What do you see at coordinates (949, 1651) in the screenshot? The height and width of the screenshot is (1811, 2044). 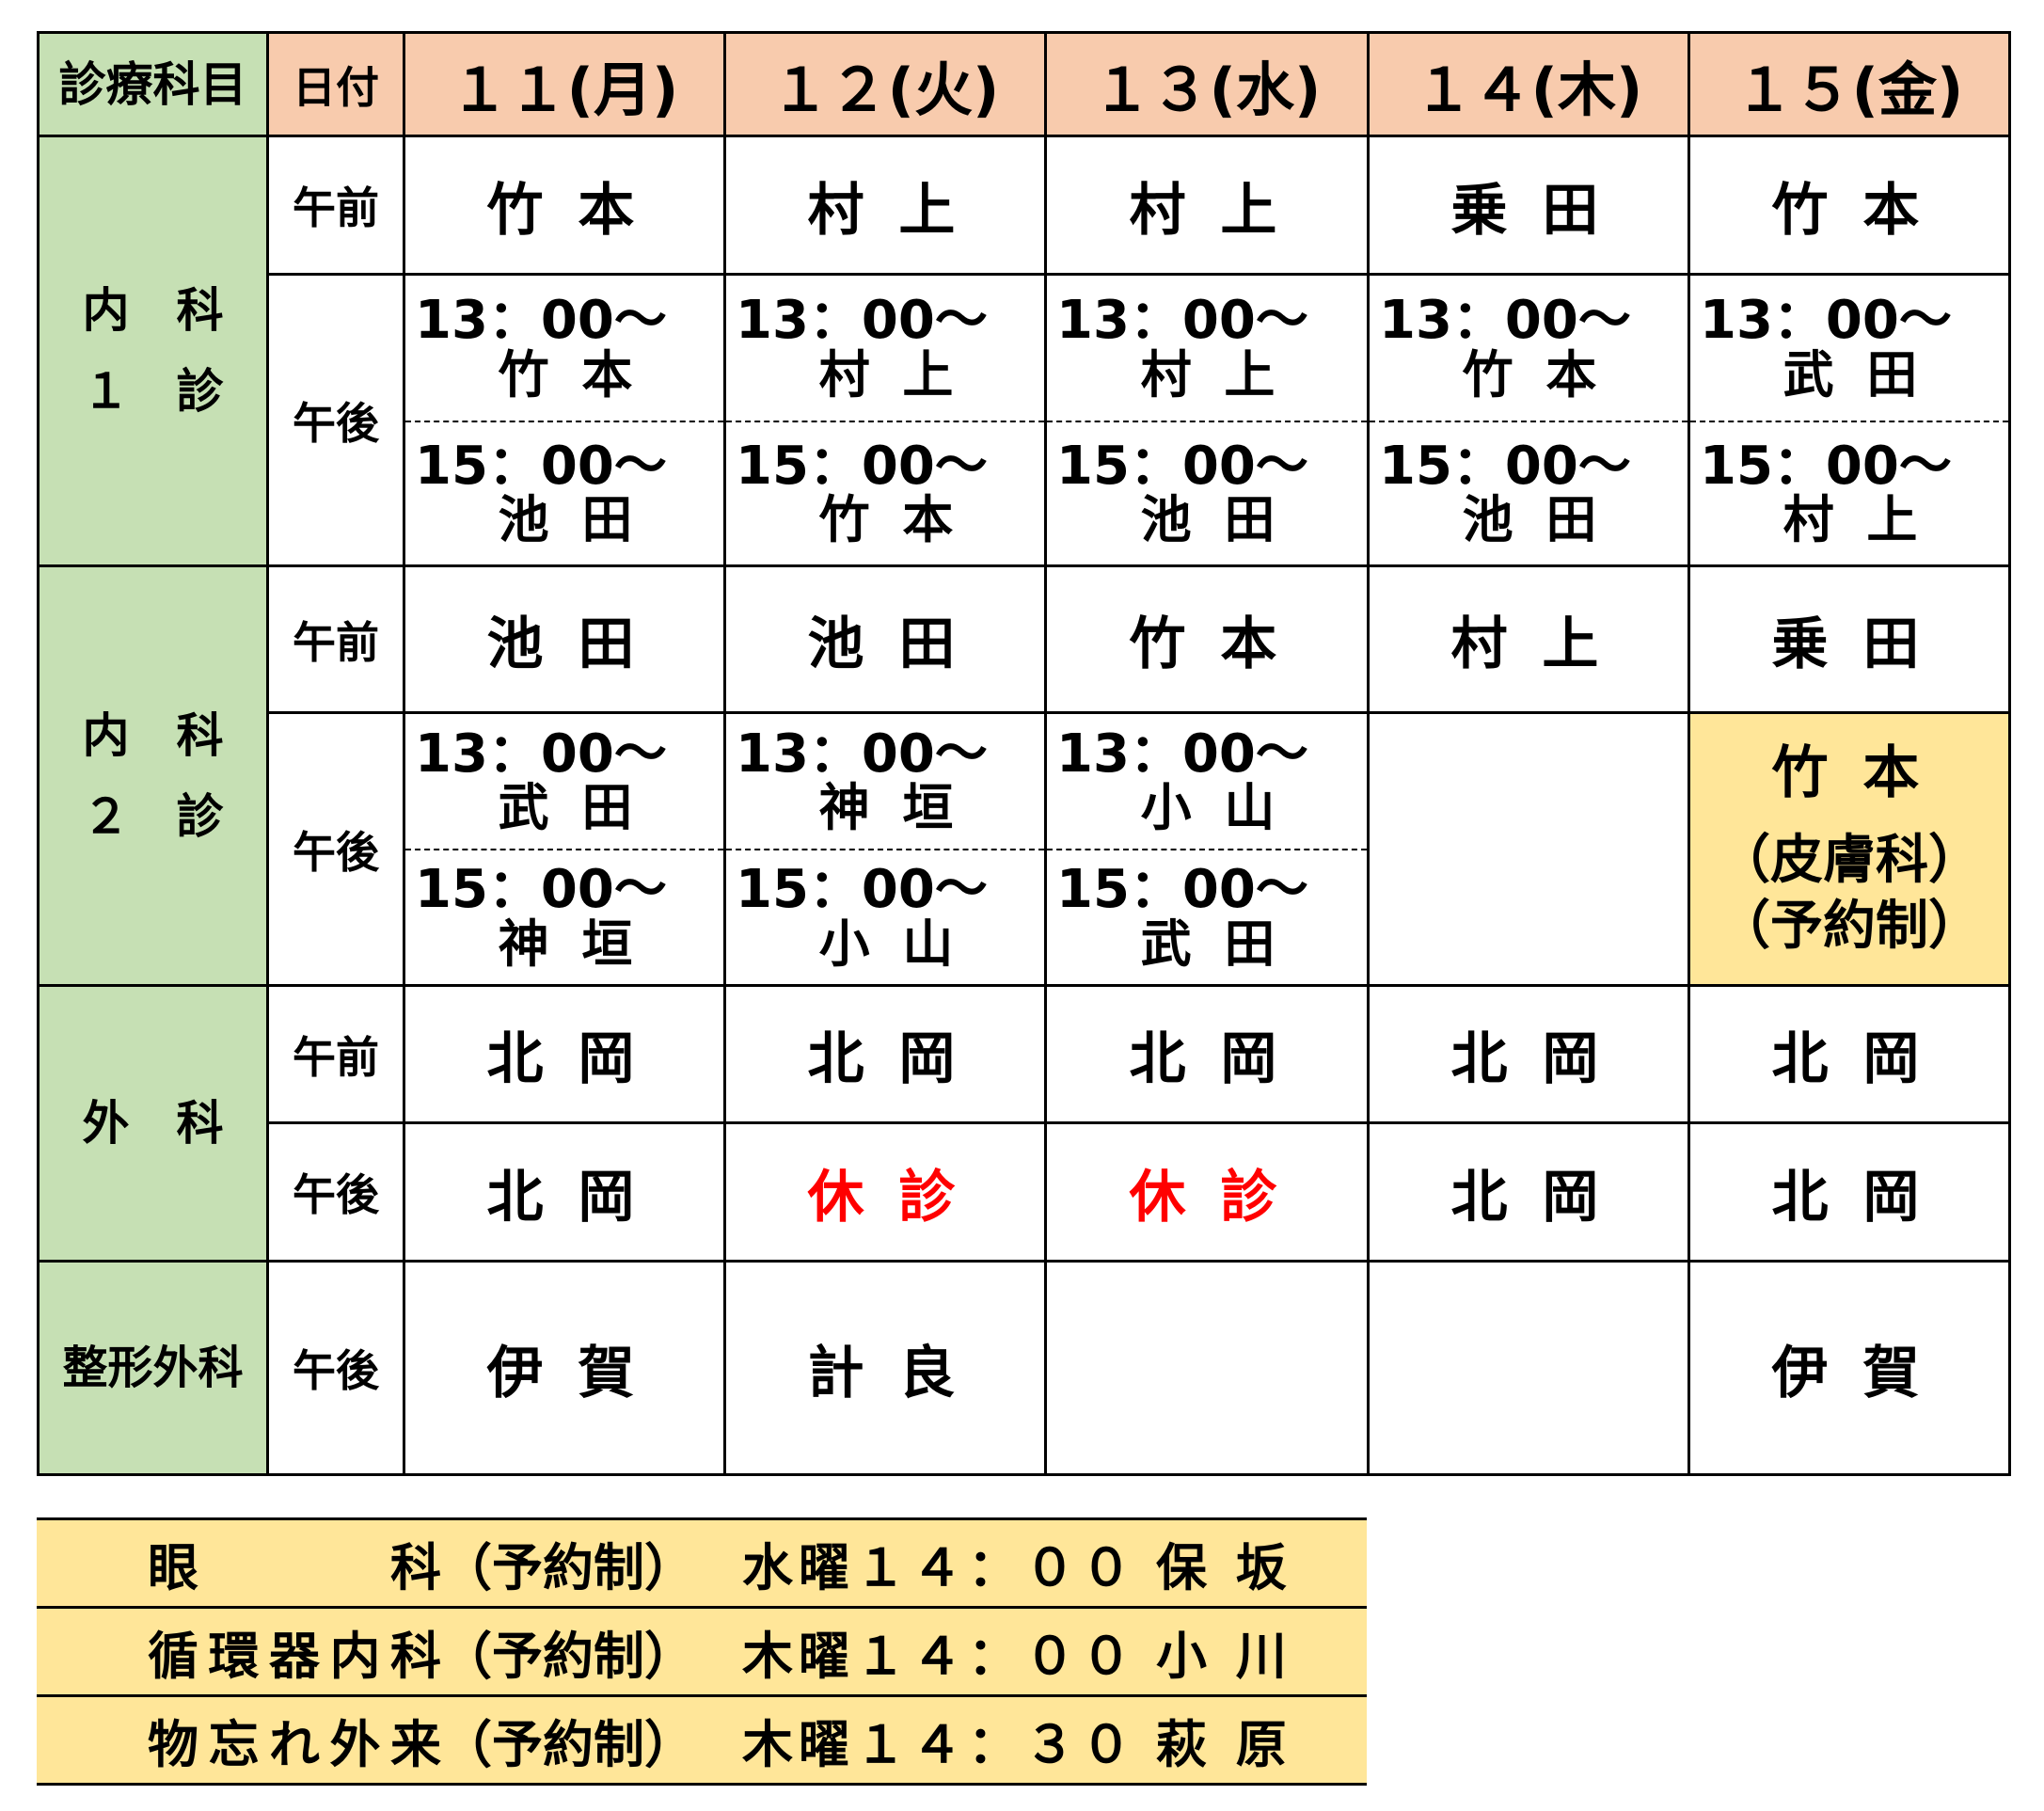 I see `clinic-schedule: 木曜１４：００` at bounding box center [949, 1651].